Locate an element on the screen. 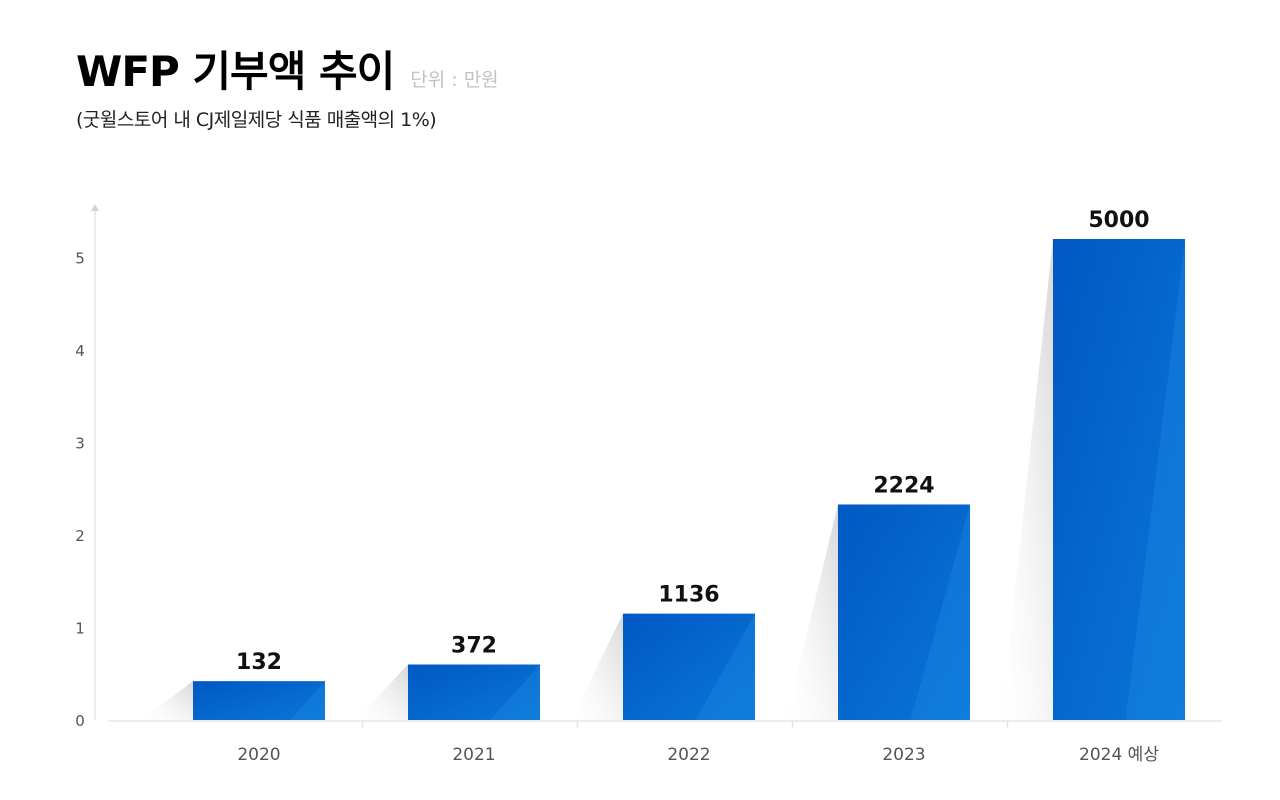  y-tick-label: 0 is located at coordinates (80, 721).